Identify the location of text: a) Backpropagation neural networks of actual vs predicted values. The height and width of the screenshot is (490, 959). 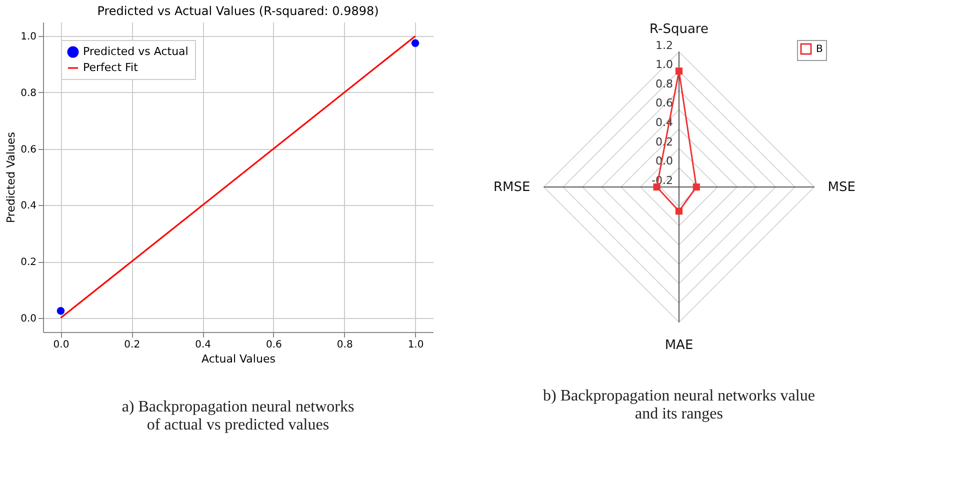
(238, 416).